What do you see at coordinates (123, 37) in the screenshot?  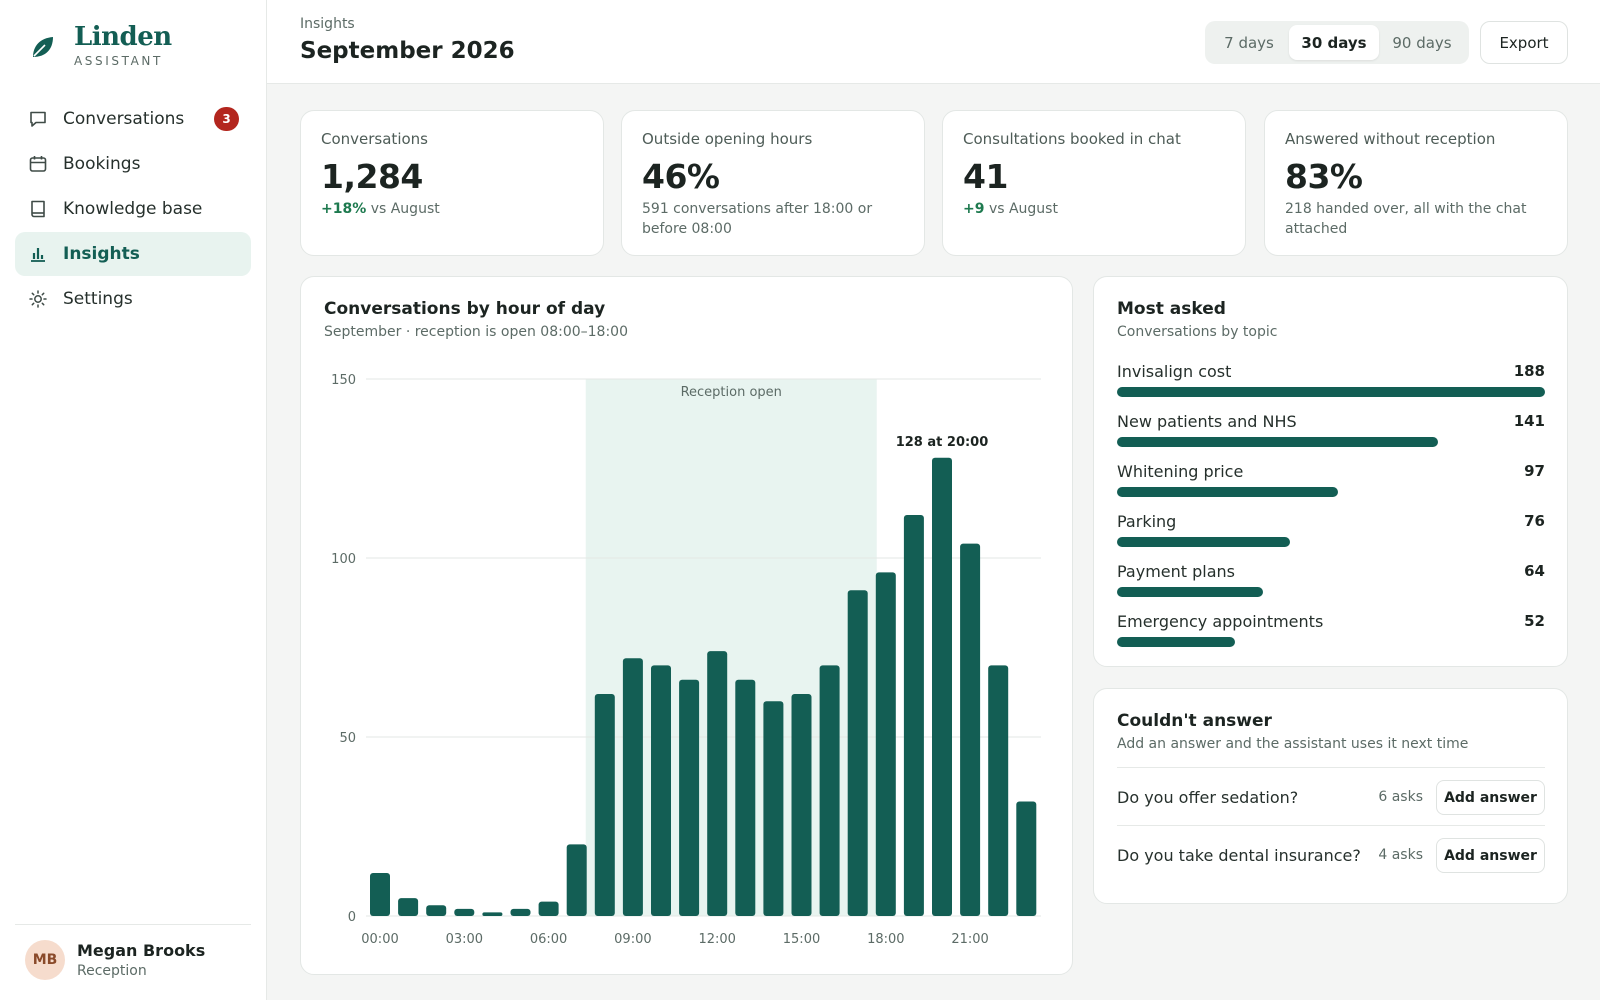 I see `brand-name: Linden` at bounding box center [123, 37].